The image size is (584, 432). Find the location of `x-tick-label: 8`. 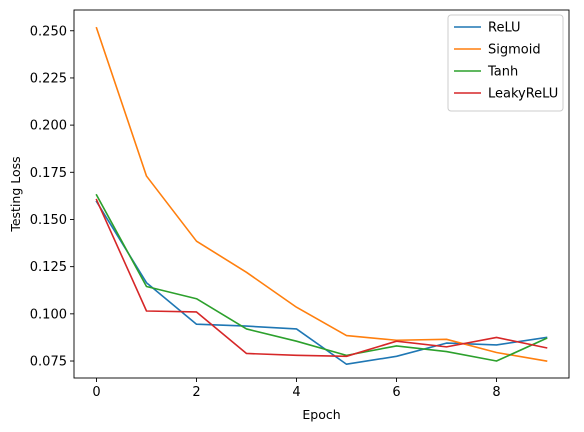

x-tick-label: 8 is located at coordinates (496, 392).